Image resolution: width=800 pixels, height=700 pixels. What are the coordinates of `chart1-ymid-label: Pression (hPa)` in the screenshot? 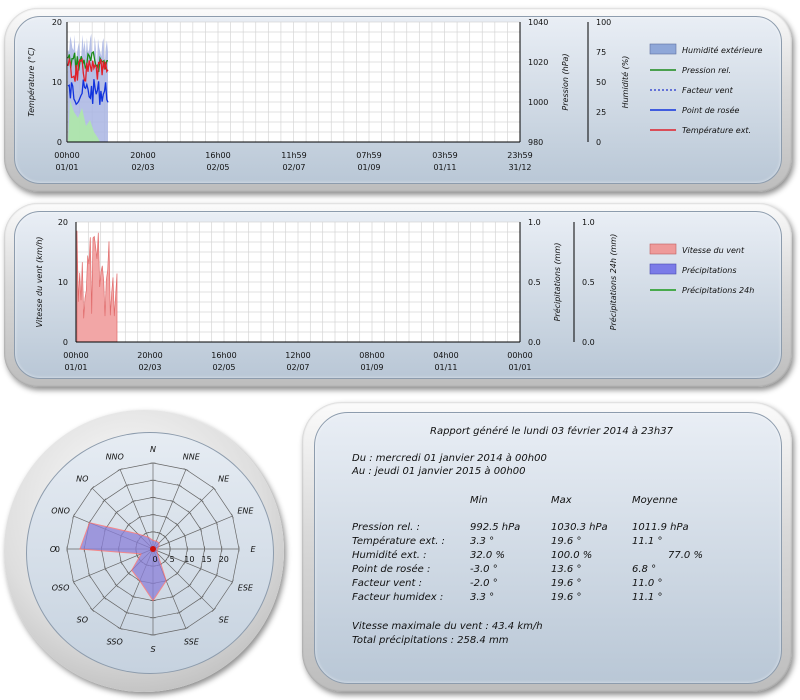 It's located at (565, 81).